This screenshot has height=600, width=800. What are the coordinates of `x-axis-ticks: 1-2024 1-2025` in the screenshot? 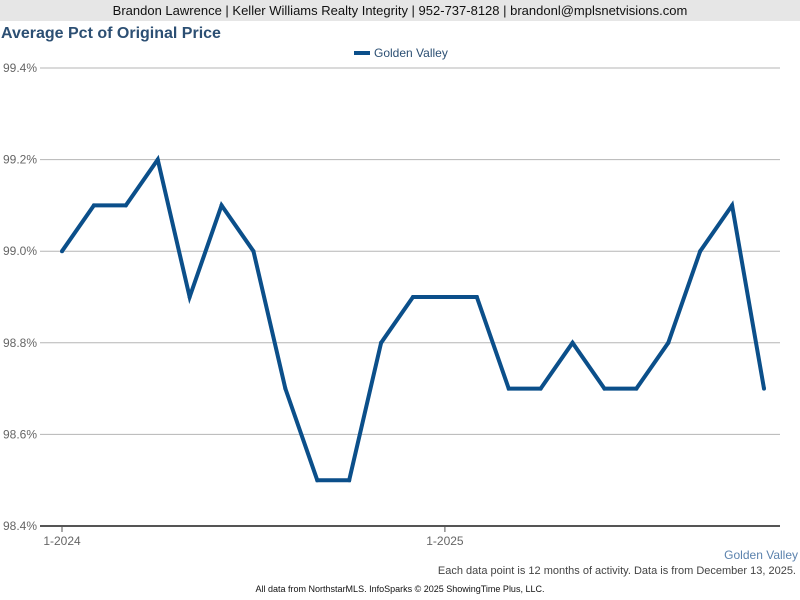 It's located at (253, 537).